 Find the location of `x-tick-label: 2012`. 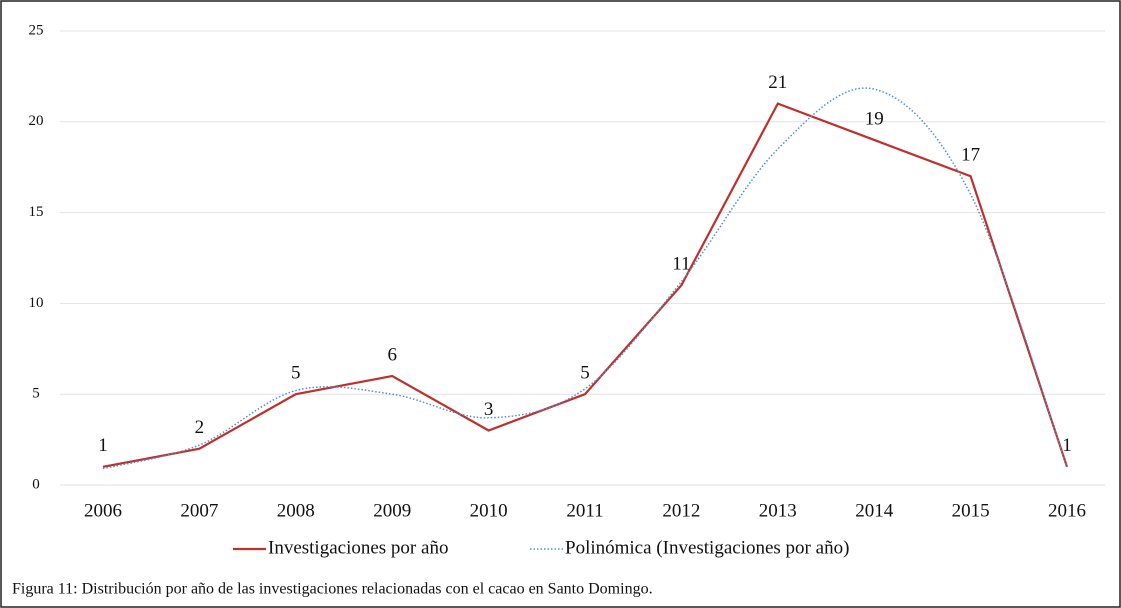

x-tick-label: 2012 is located at coordinates (681, 510).